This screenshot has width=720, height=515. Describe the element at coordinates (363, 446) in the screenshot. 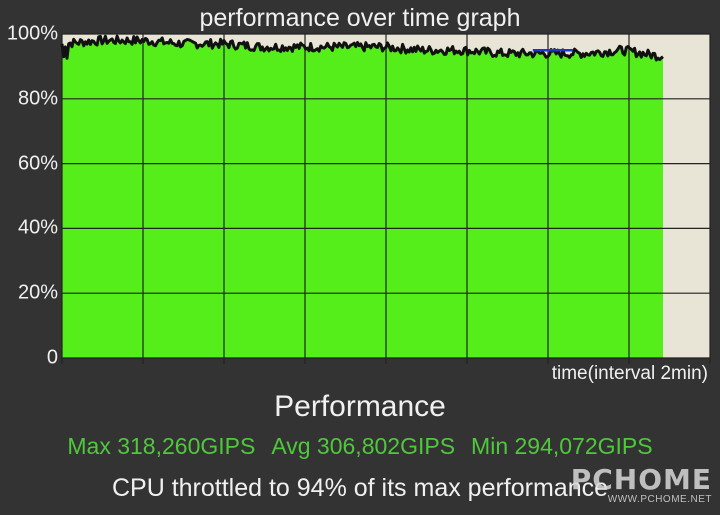

I see `avg-stat: Avg 306,802GIPS` at that location.